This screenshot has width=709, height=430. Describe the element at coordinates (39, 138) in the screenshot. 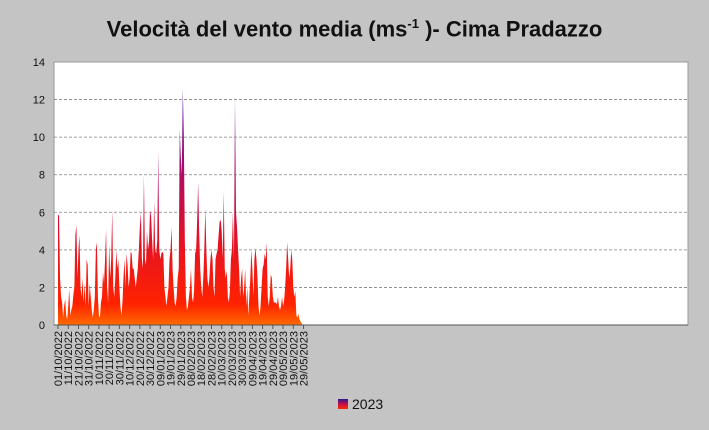

I see `y-tick-label: 10` at that location.